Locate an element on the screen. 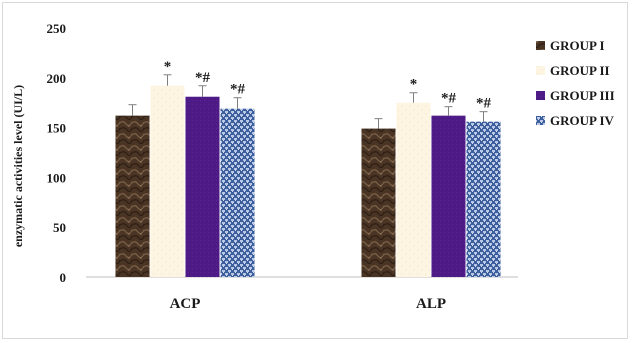 The height and width of the screenshot is (343, 632). y-tick-label: 100 is located at coordinates (57, 177).